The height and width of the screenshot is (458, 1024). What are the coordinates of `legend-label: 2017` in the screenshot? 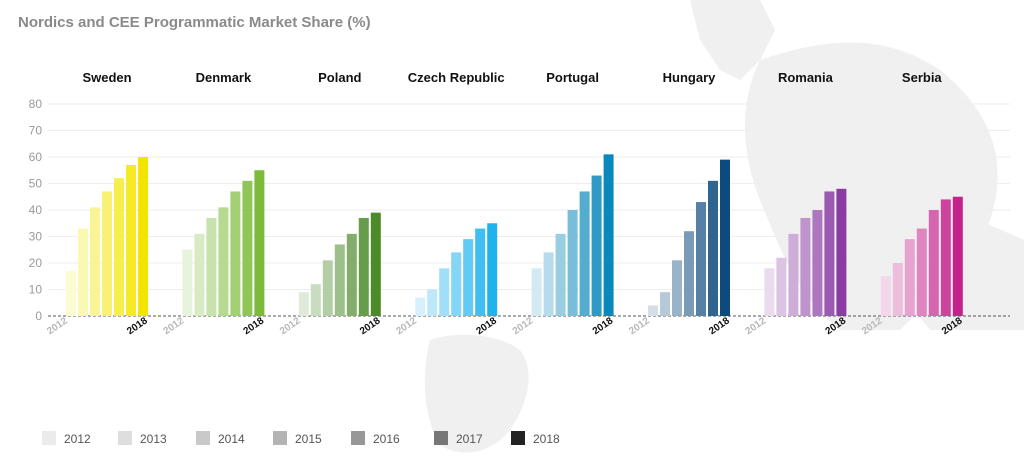 It's located at (469, 439).